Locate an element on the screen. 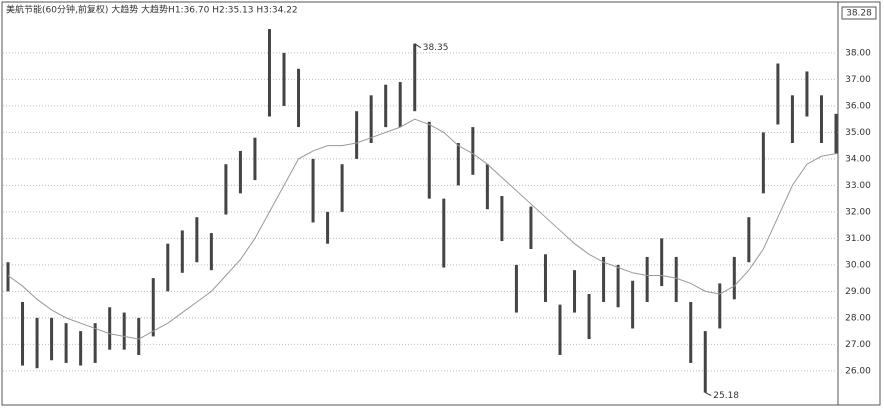 Image resolution: width=884 pixels, height=409 pixels. y-tick-label: 34.00 is located at coordinates (858, 159).